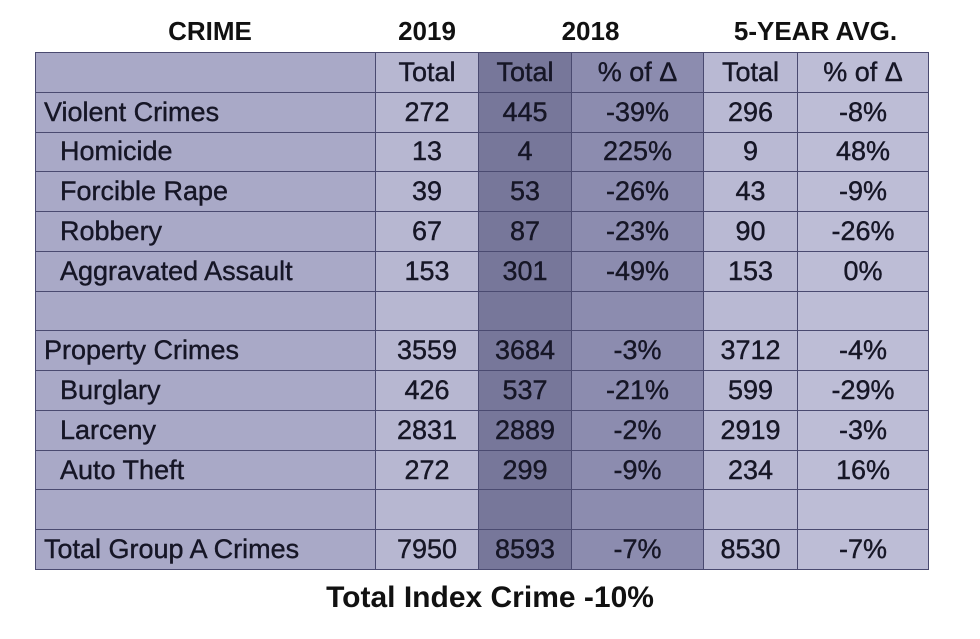 This screenshot has width=980, height=639. I want to click on cell-pct-change-2018: -9%, so click(637, 470).